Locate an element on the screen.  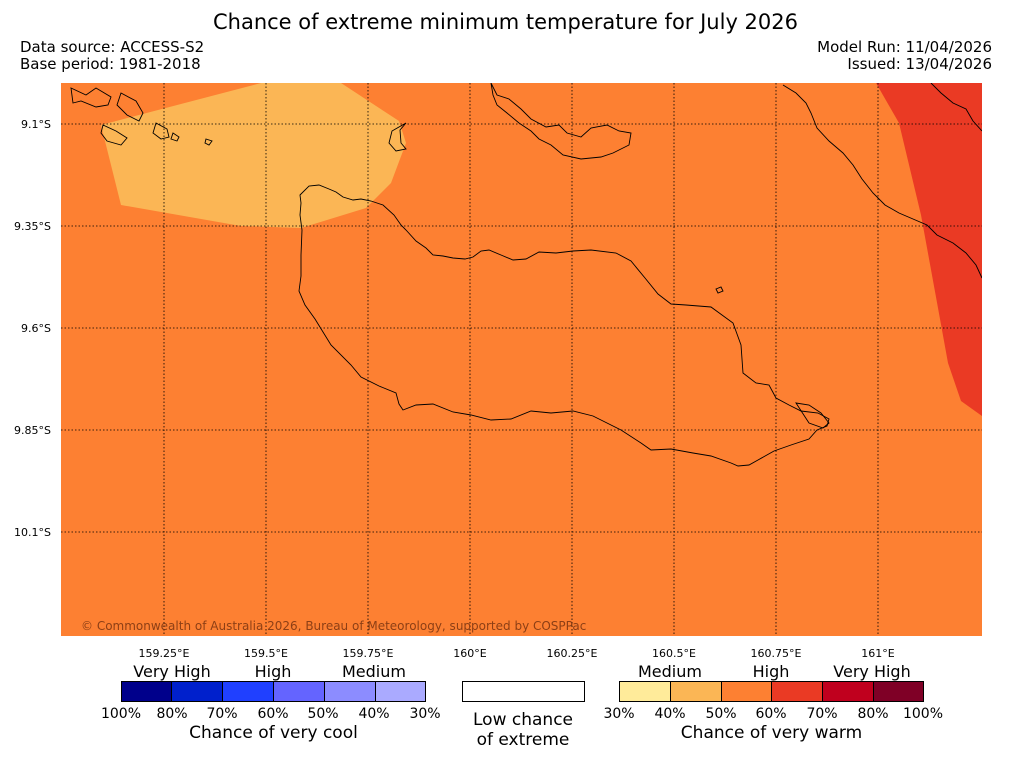
legend-cool-category: High is located at coordinates (273, 671).